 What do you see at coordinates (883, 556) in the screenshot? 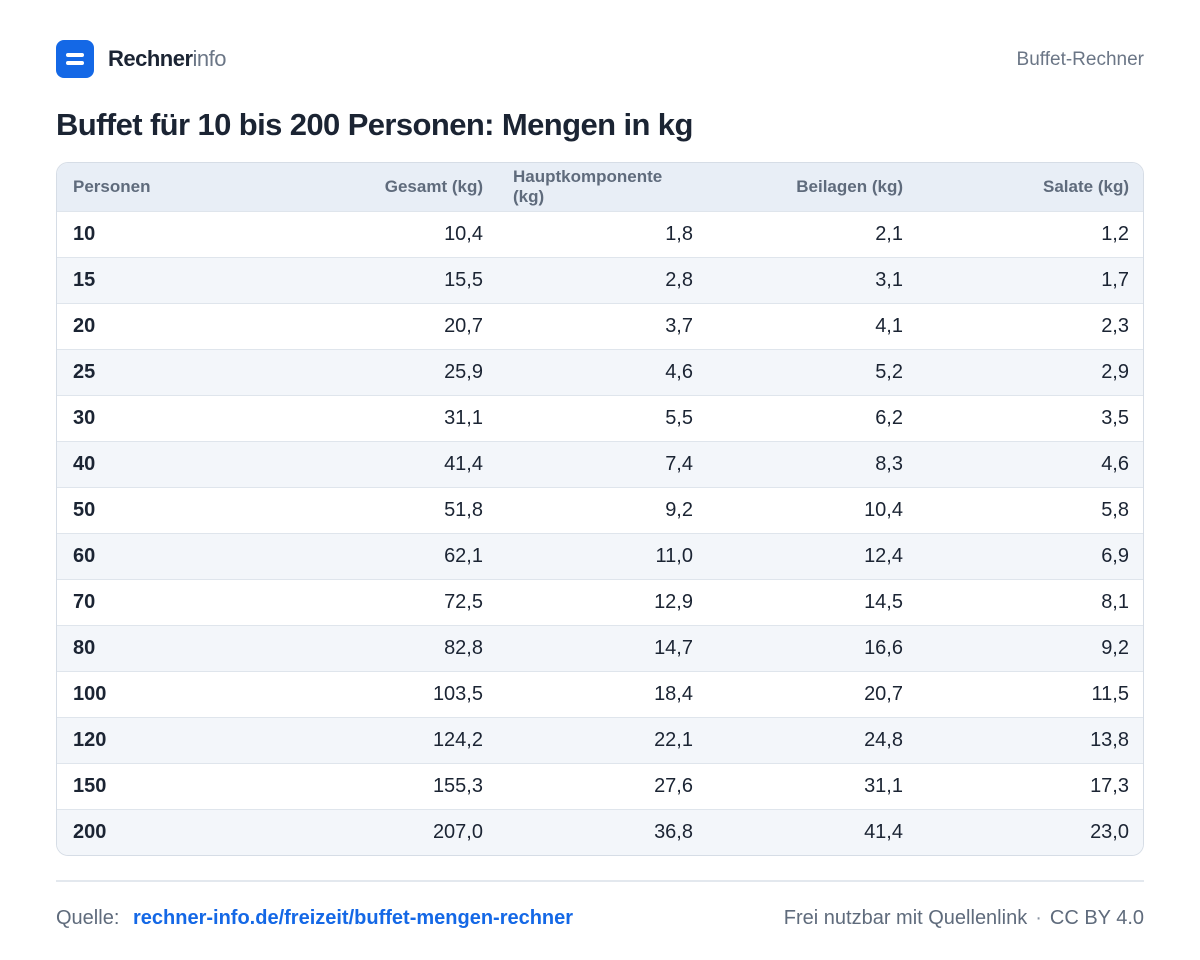
I see `cell-sides: 12,4` at bounding box center [883, 556].